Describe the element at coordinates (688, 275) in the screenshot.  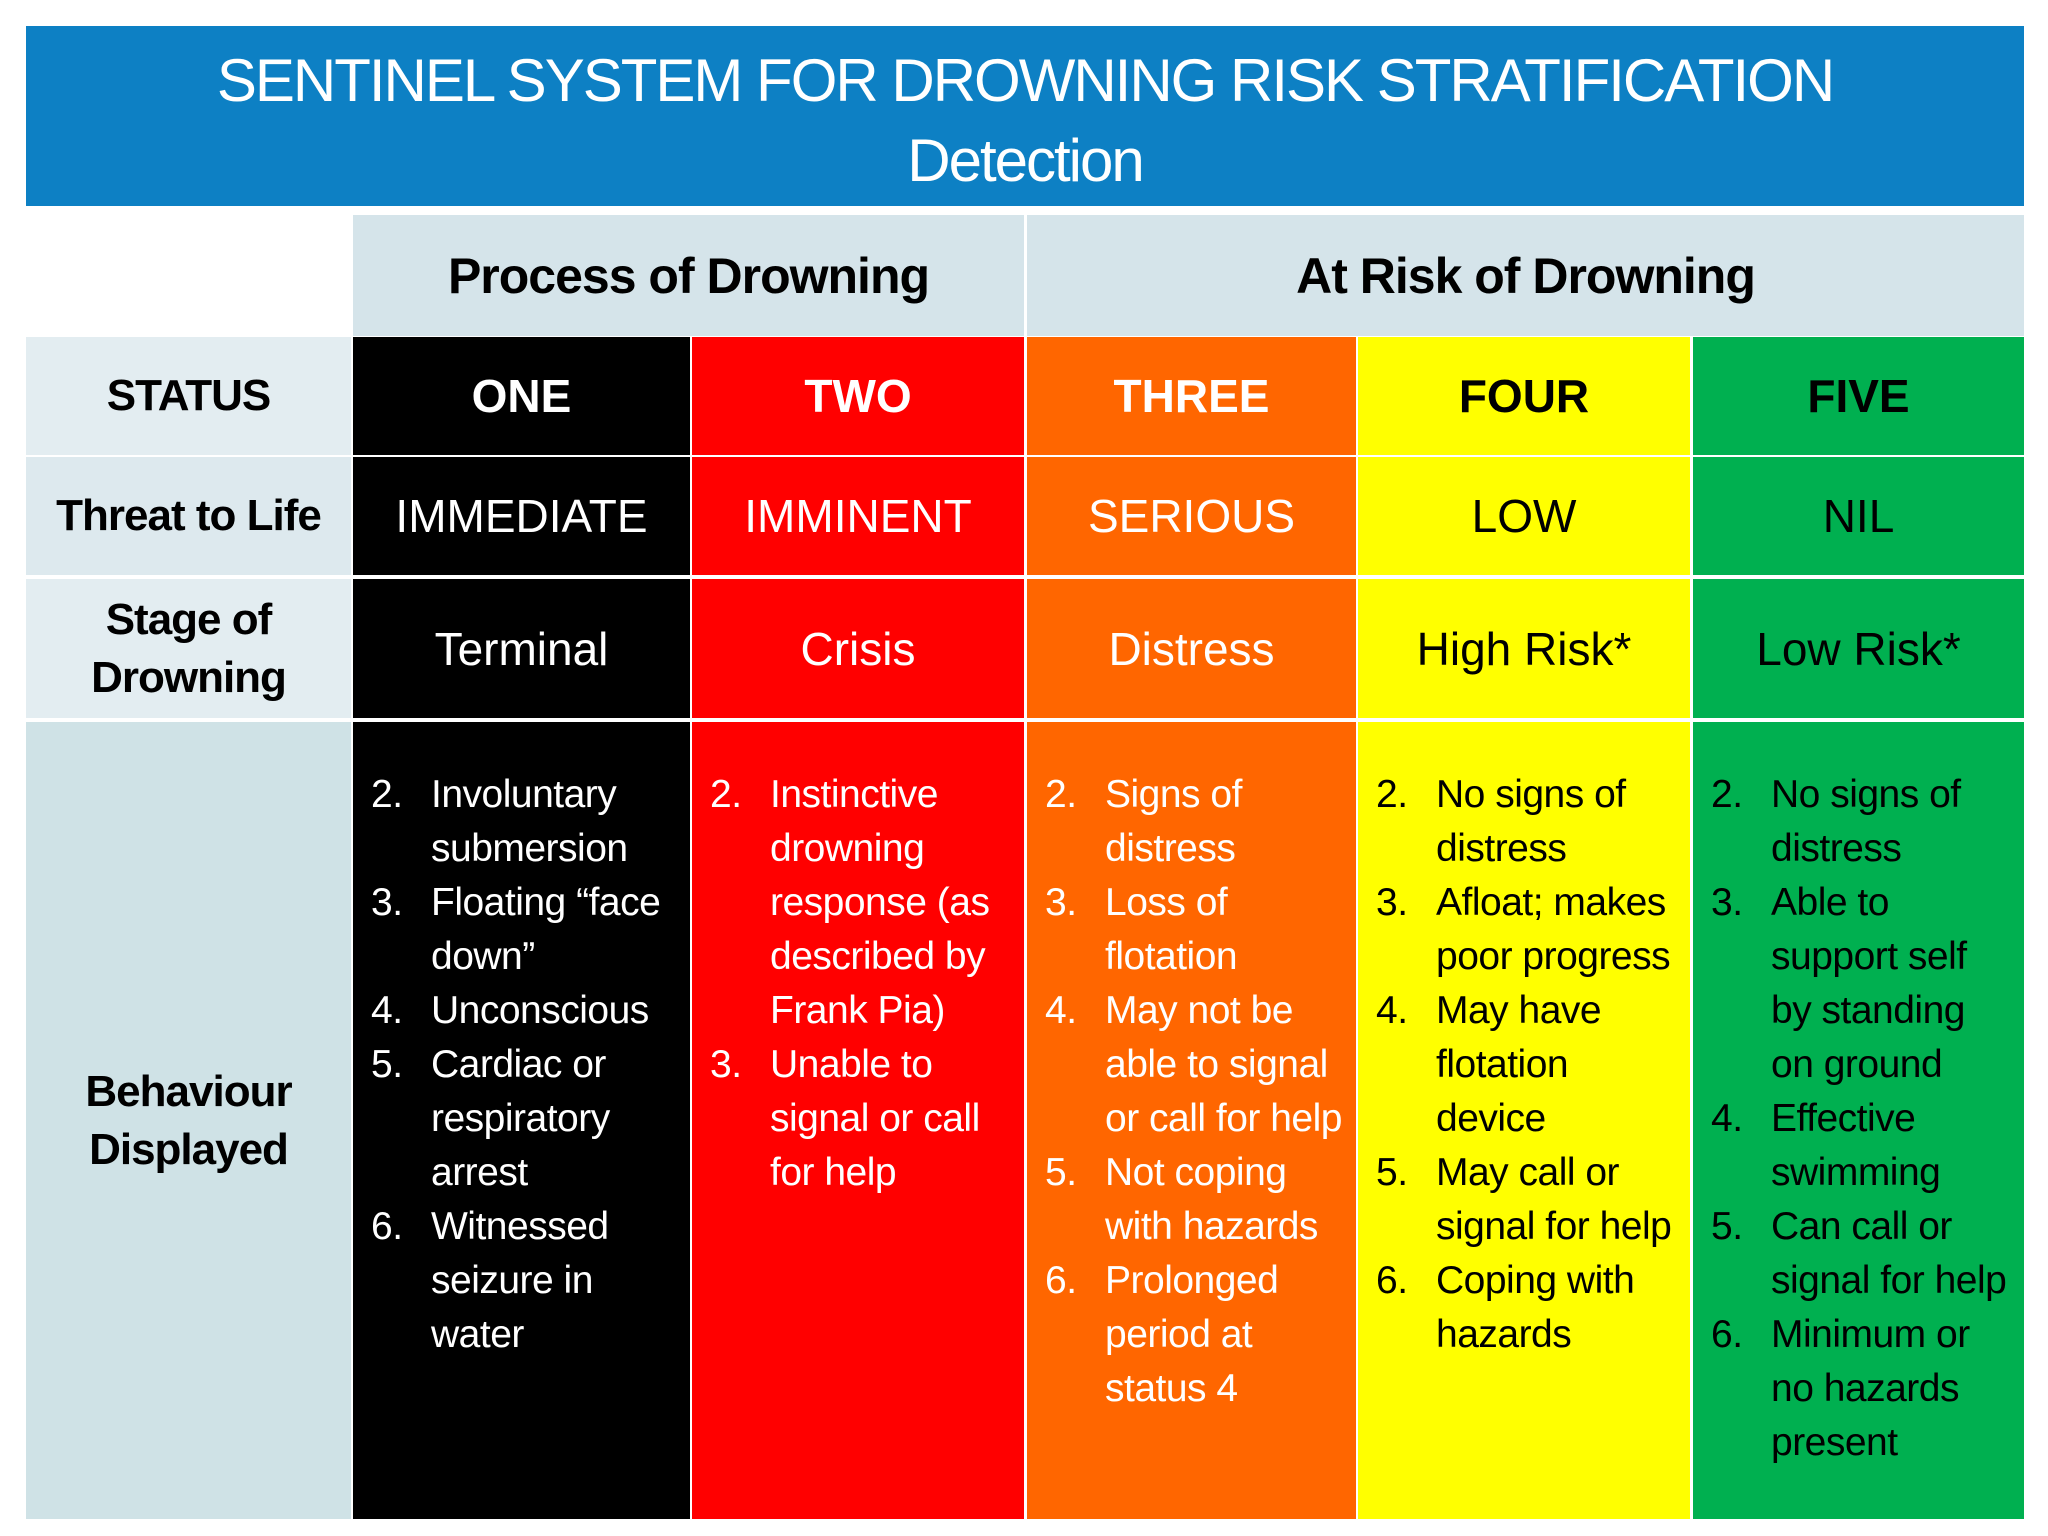
I see `group-header: Process of Drowning` at that location.